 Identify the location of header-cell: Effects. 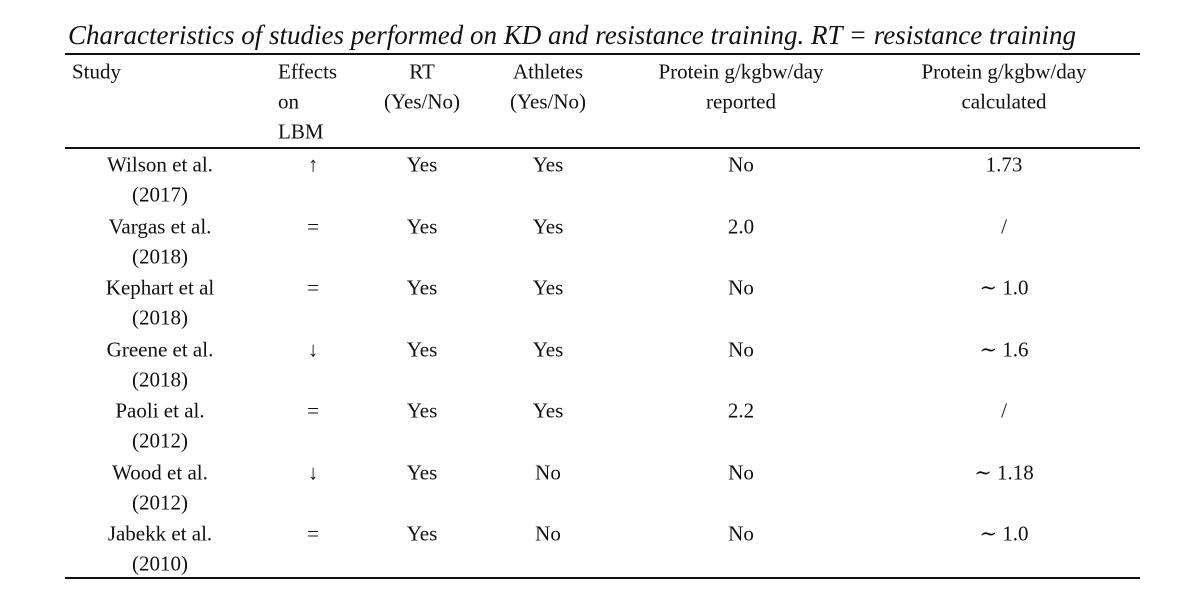
(308, 71).